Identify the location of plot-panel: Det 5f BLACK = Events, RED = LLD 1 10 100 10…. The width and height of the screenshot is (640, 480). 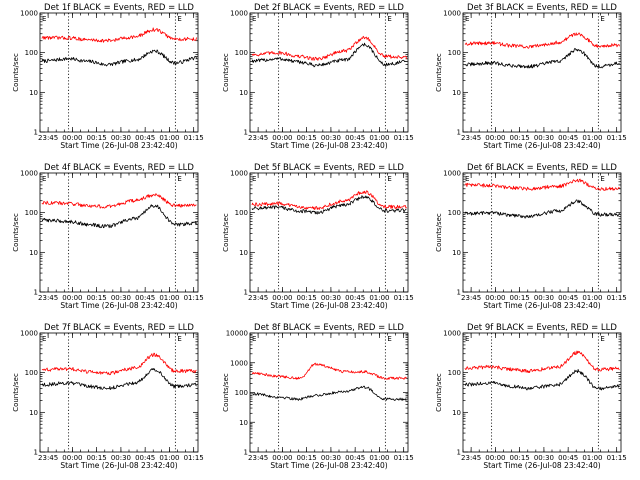
(318, 236).